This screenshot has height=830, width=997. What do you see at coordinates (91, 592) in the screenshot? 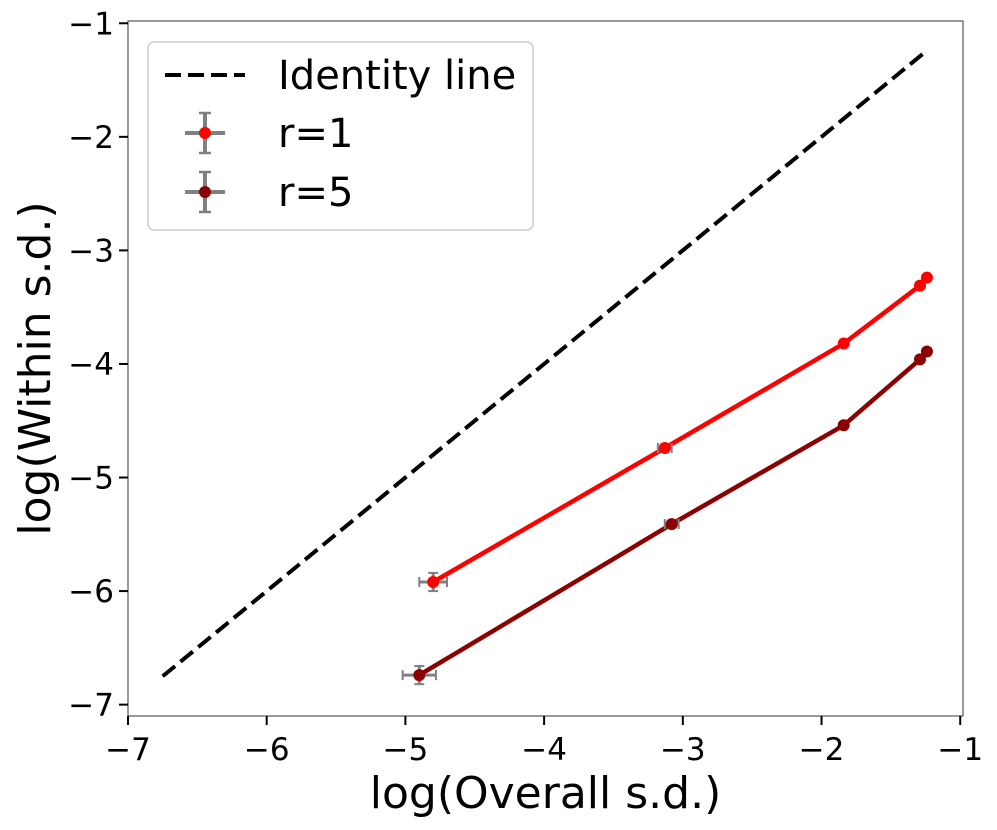
I see `y-tick-label: −6` at bounding box center [91, 592].